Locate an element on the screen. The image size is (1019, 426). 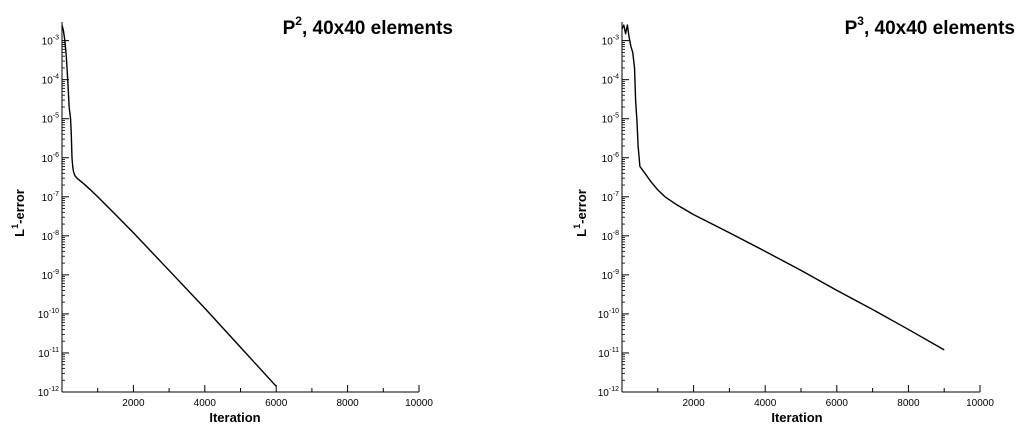
chart-title-sup: 2 is located at coordinates (298, 21).